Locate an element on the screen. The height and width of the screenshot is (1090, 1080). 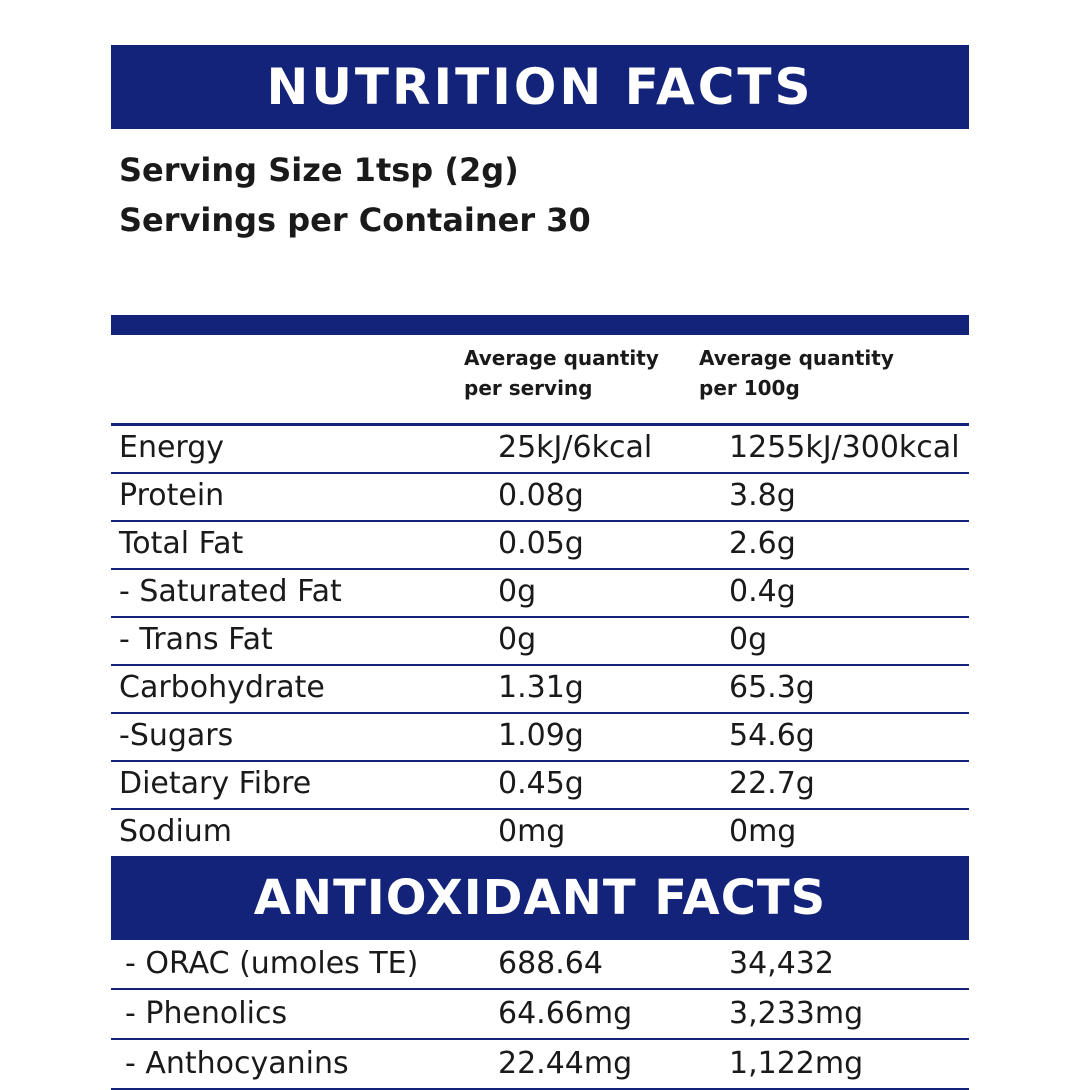
nutrition-facts-title: NUTRITION FACTS is located at coordinates (540, 87).